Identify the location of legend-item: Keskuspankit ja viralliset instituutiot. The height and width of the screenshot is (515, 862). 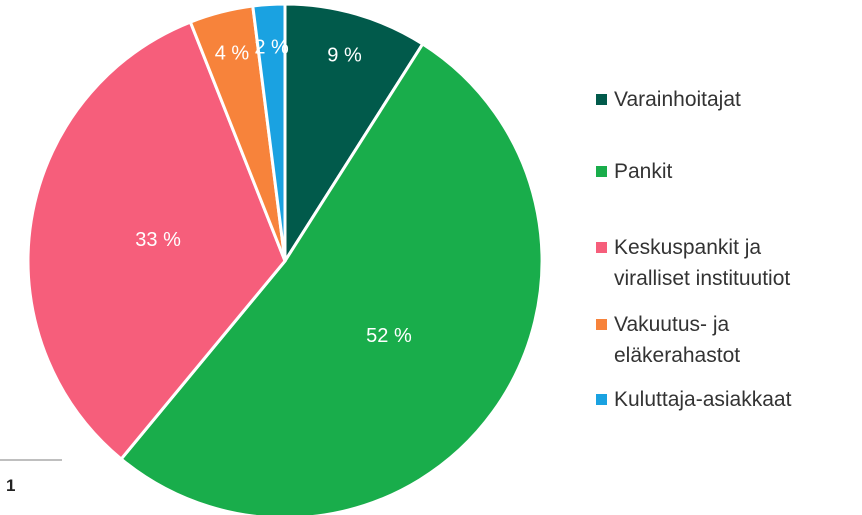
(718, 263).